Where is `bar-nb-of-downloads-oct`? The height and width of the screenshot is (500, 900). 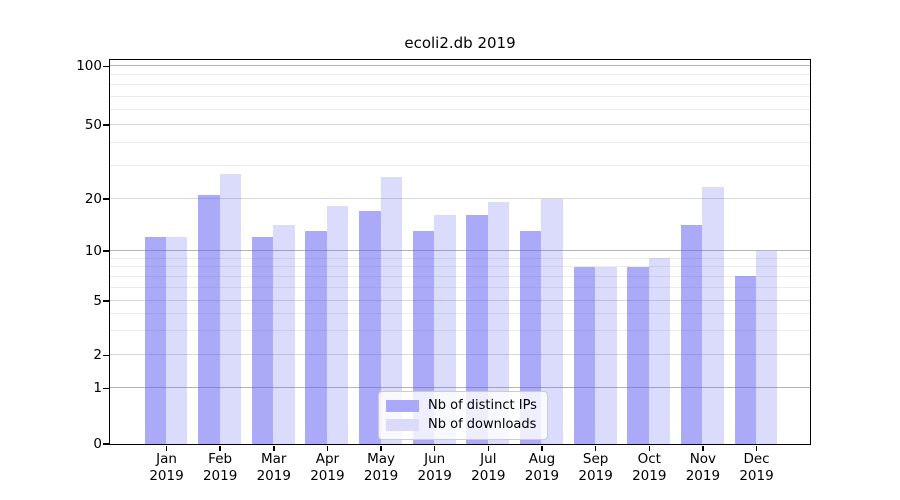 bar-nb-of-downloads-oct is located at coordinates (659, 351).